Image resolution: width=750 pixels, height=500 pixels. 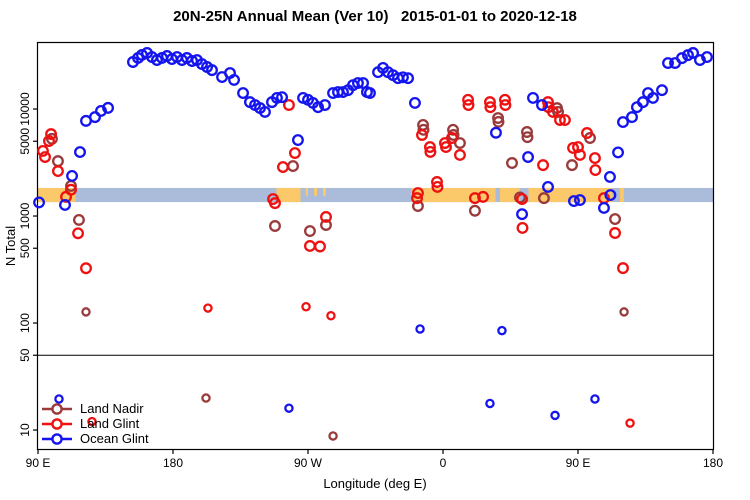 I want to click on map-strip-land-speckle, so click(x=324, y=191).